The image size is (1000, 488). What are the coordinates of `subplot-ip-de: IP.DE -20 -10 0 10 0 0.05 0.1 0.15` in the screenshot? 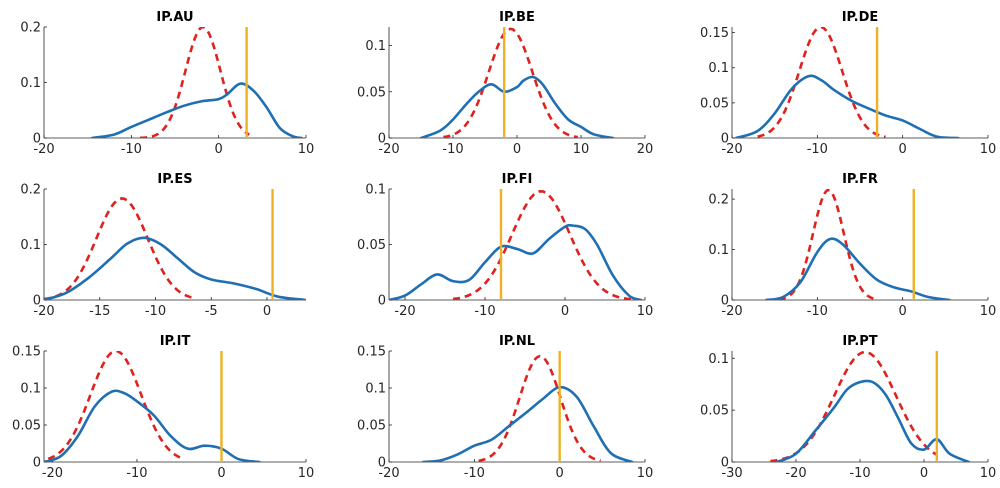 It's located at (848, 83).